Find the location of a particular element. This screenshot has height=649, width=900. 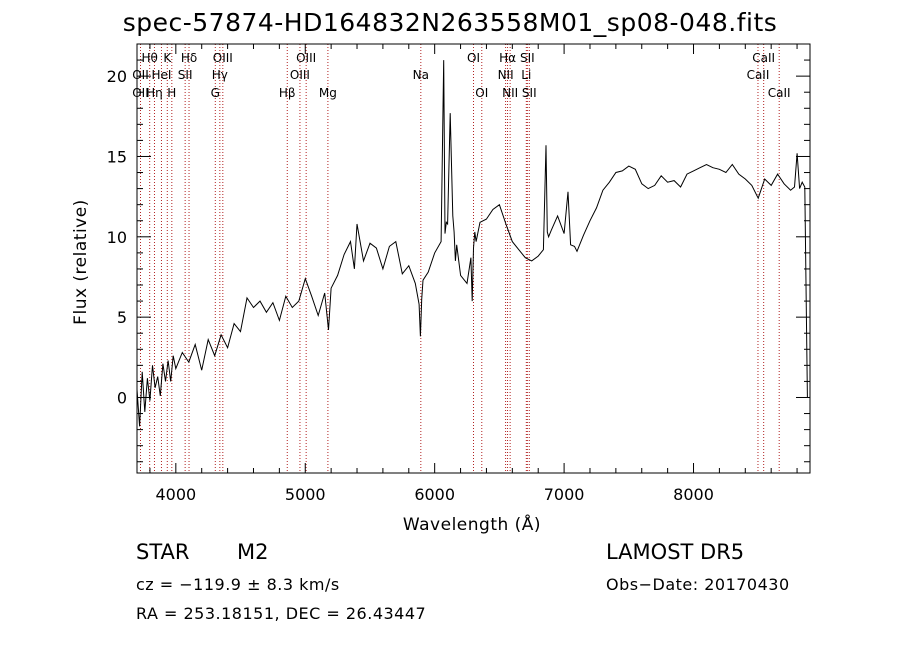

y-tick-label: 0 is located at coordinates (122, 397).